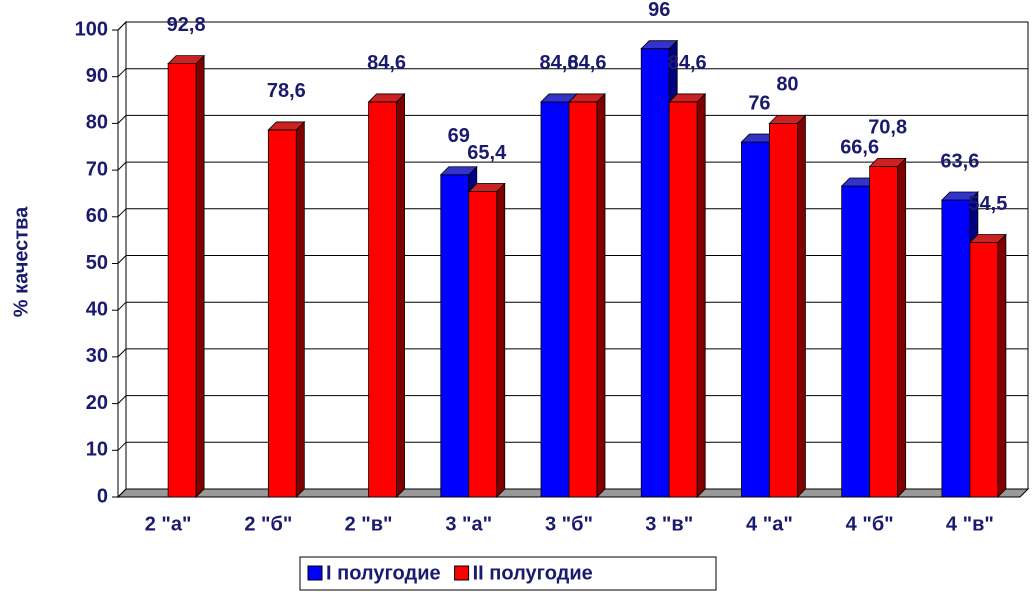  Describe the element at coordinates (97, 263) in the screenshot. I see `y-tick-label: 50` at that location.